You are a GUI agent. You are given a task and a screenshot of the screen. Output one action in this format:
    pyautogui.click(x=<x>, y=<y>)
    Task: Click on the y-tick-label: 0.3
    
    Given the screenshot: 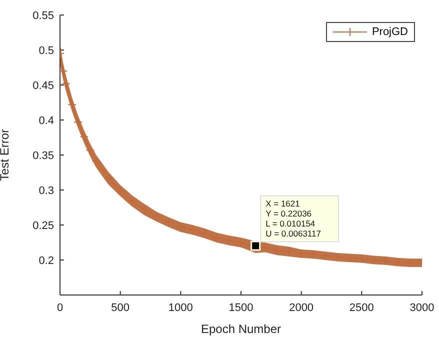 What is the action you would take?
    pyautogui.click(x=46, y=190)
    